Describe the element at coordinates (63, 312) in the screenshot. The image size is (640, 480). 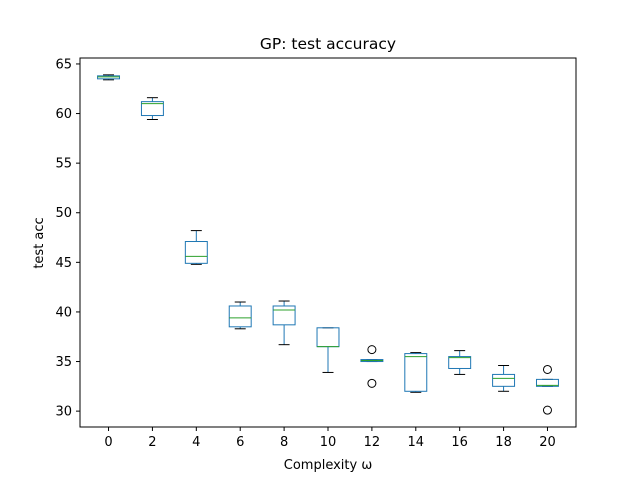
I see `y-tick-label: 40` at that location.